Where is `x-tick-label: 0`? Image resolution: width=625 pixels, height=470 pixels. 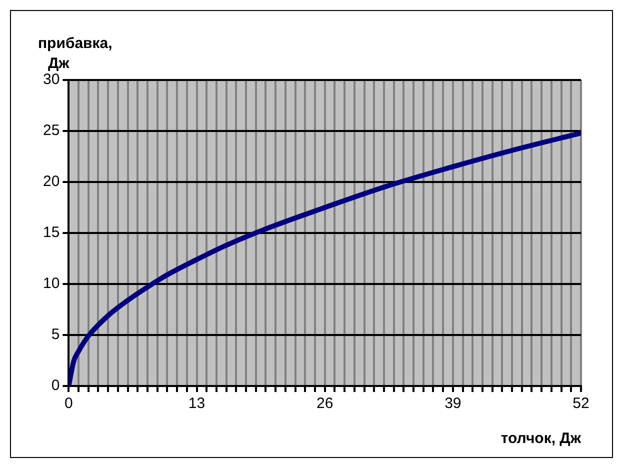 x-tick-label: 0 is located at coordinates (68, 403).